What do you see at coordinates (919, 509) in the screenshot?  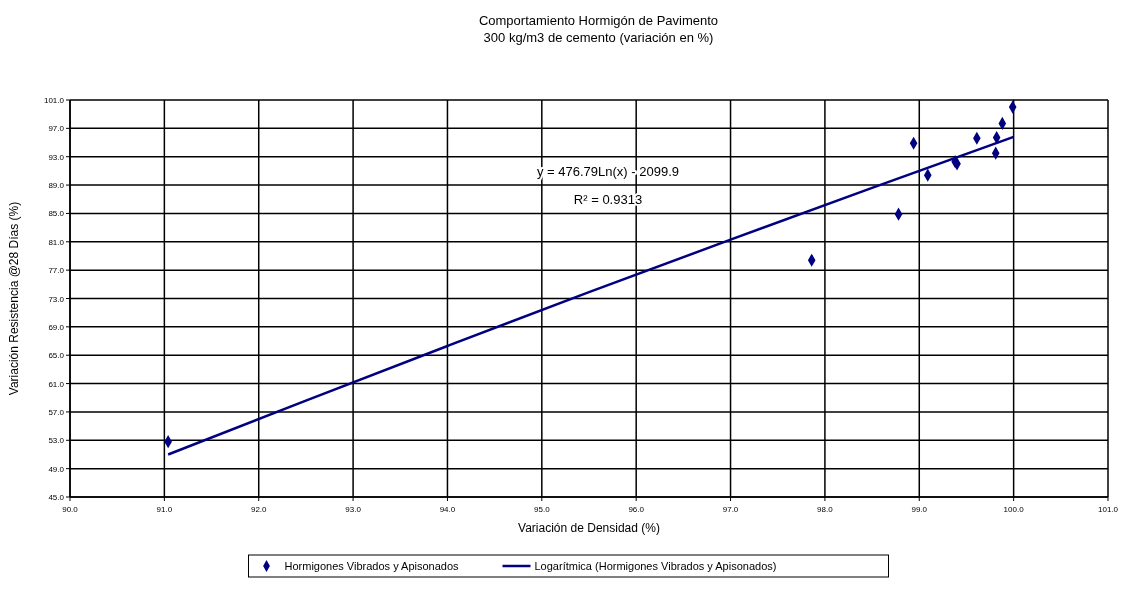 I see `x-tick-label: 99.0` at bounding box center [919, 509].